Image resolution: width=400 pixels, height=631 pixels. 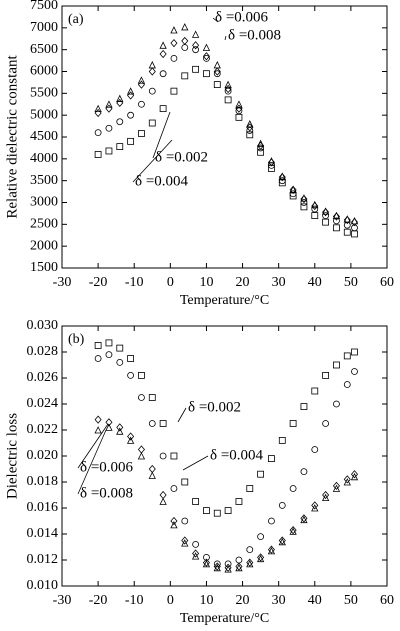 What do you see at coordinates (43, 455) in the screenshot?
I see `y-tick-label: 0.020` at bounding box center [43, 455].